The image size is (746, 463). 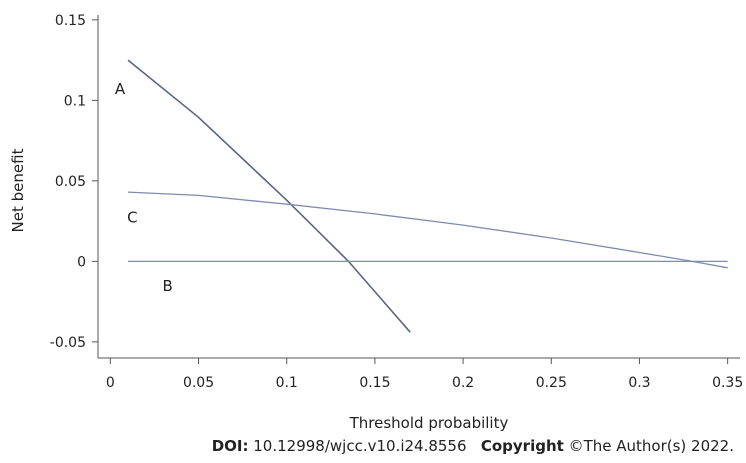 I want to click on x-tick-label: 0.15, so click(x=374, y=383).